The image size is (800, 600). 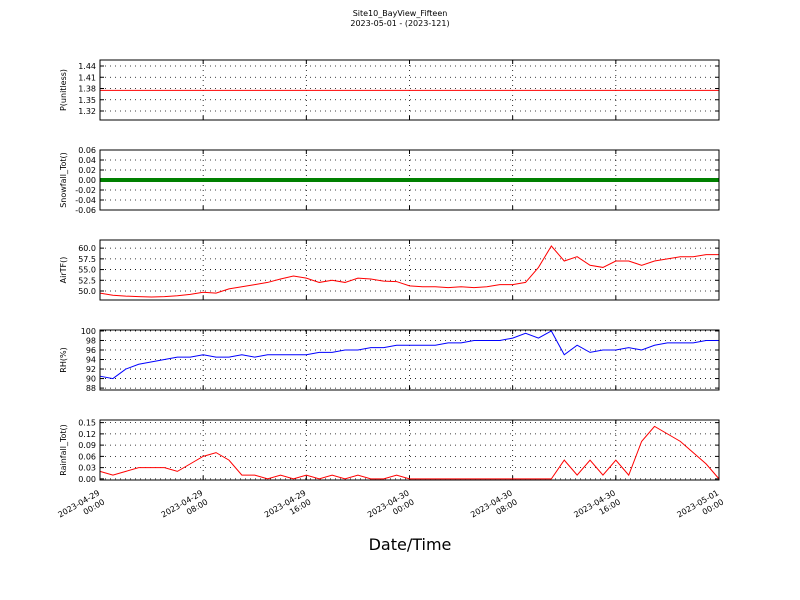 I want to click on y-tick-label: 52.5, so click(x=87, y=280).